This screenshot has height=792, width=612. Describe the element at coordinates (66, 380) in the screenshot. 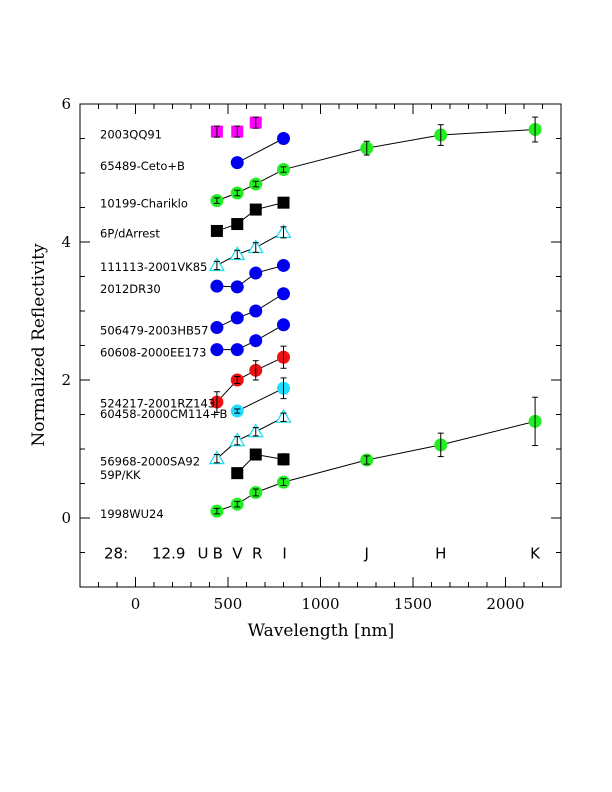

I see `y-tick-label: 2` at that location.